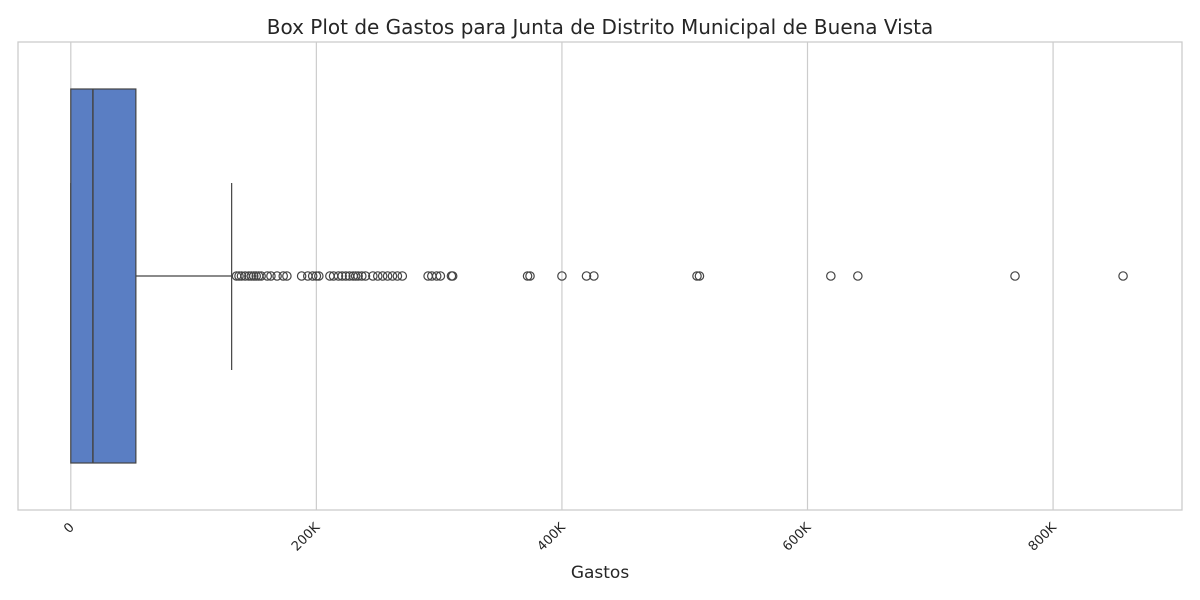  What do you see at coordinates (1043, 537) in the screenshot?
I see `x-tick-label: 800K` at bounding box center [1043, 537].